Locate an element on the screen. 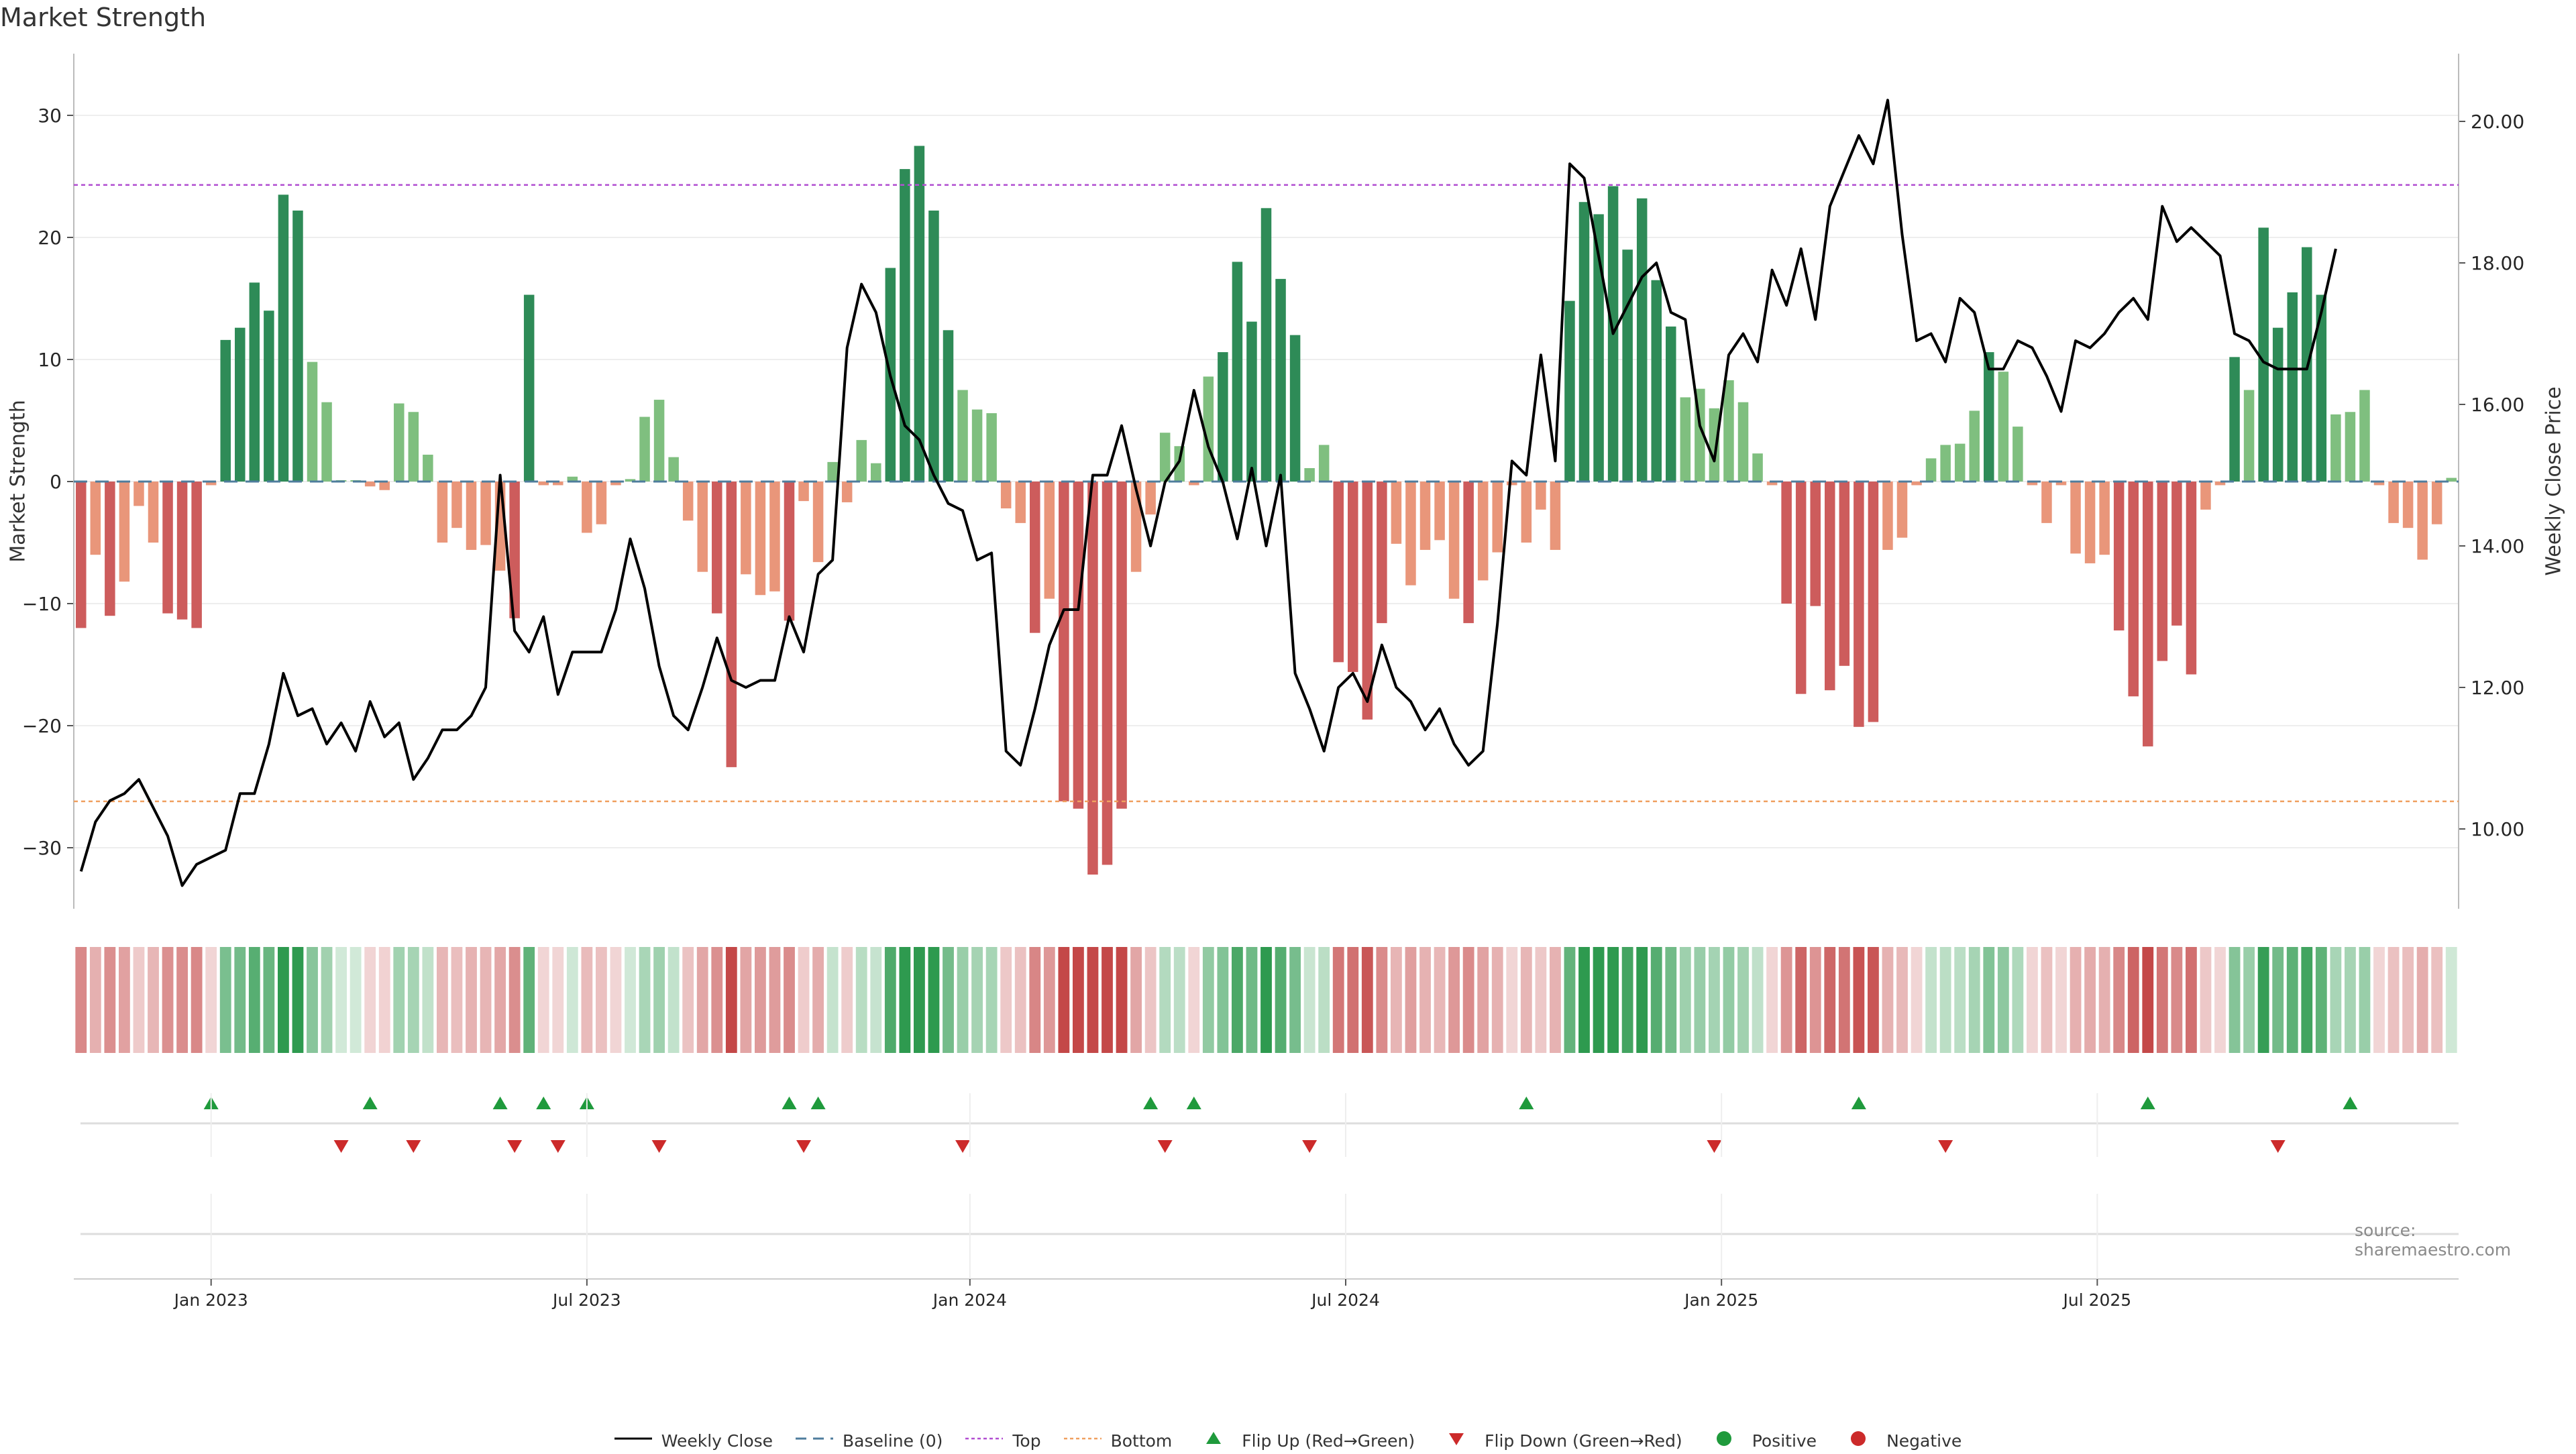 This screenshot has width=2576, height=1454. legend-label: Positive is located at coordinates (1784, 1441).